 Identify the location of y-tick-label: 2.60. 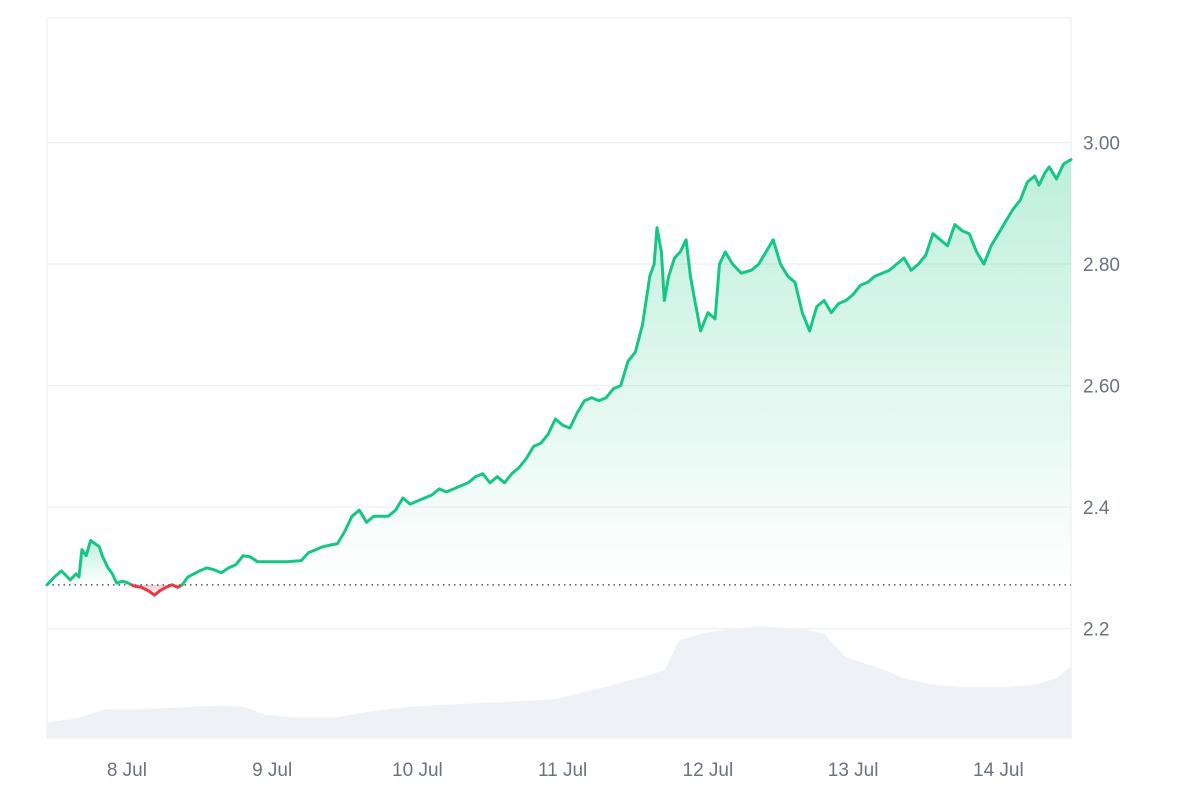
(1101, 387).